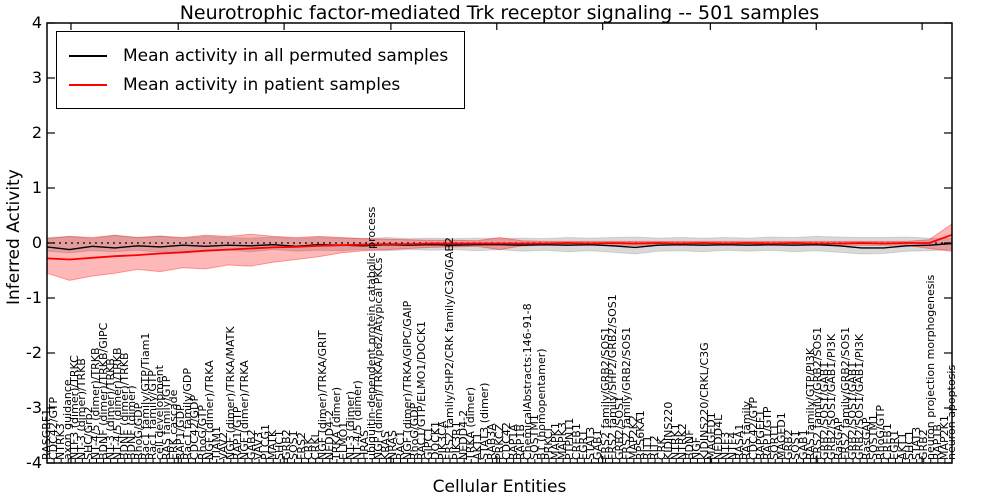 This screenshot has height=500, width=1000. I want to click on patient-line-swatch, so click(88, 84).